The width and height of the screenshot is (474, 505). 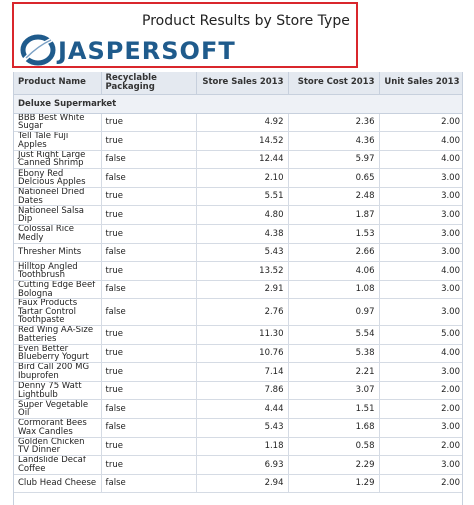 I want to click on jaspersoft-swoosh-icon, so click(x=38, y=50).